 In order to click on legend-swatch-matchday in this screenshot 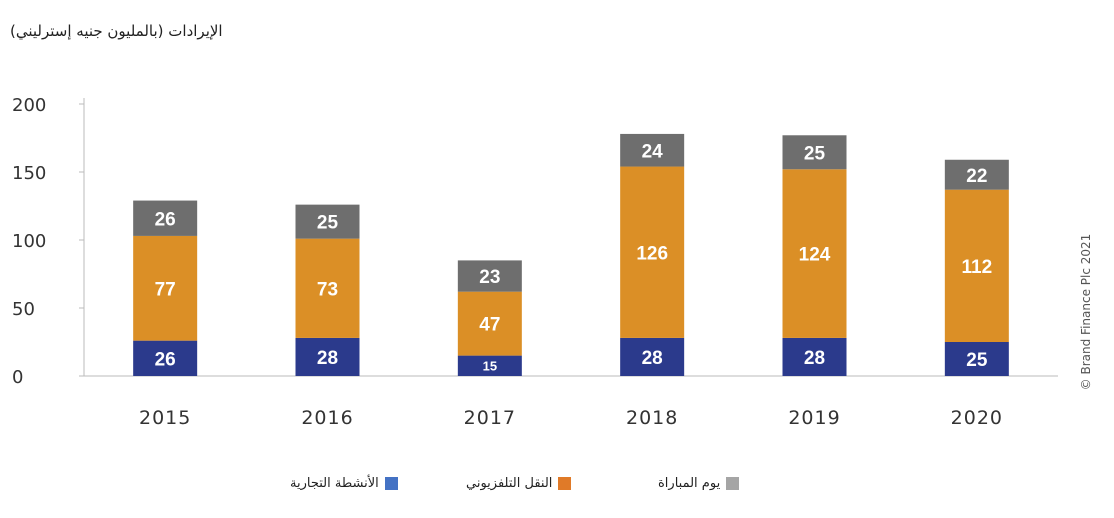, I will do `click(733, 483)`.